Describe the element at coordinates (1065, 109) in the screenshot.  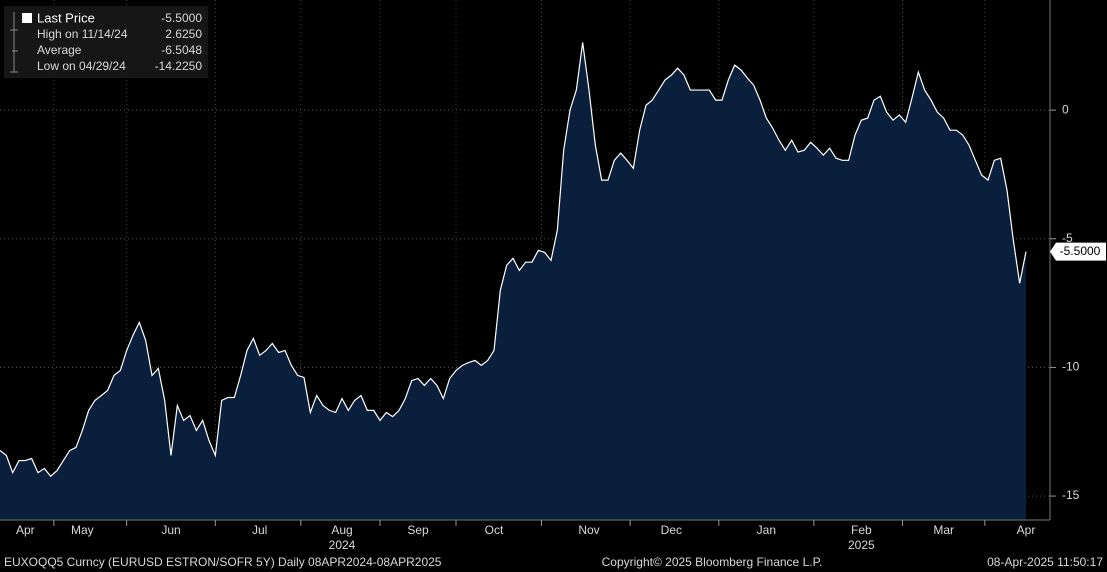
I see `y-tick-label: 0` at that location.